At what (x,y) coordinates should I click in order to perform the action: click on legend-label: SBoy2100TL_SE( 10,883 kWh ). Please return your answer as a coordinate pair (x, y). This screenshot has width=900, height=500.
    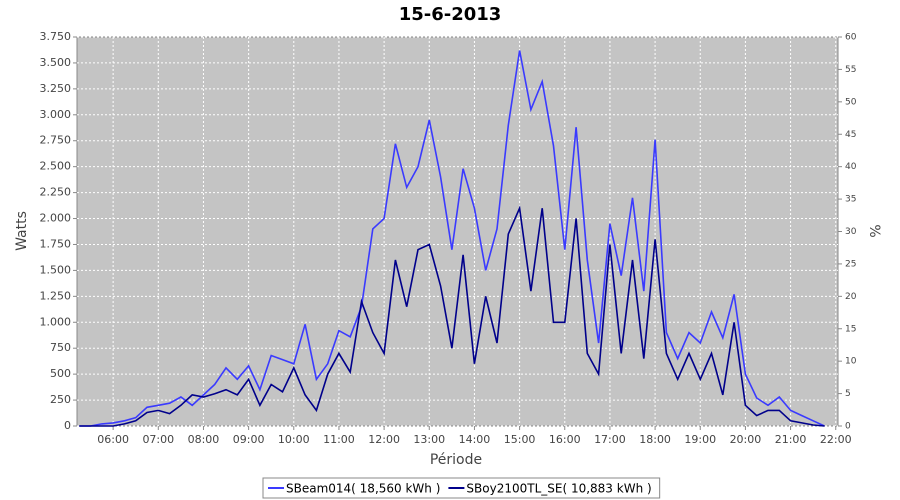
    Looking at the image, I should click on (558, 489).